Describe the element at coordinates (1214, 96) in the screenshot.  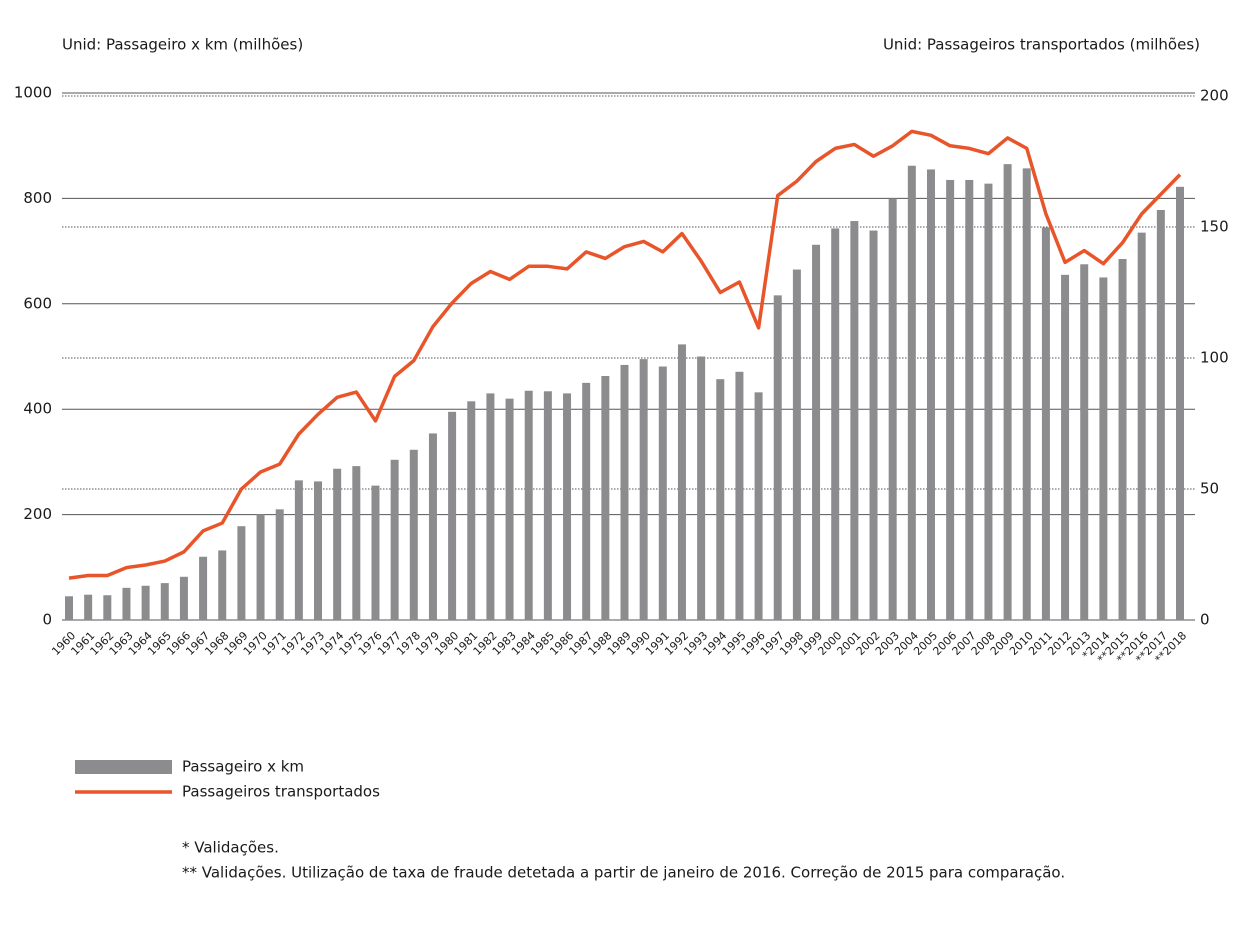
I see `y2-tick-label: 200` at that location.